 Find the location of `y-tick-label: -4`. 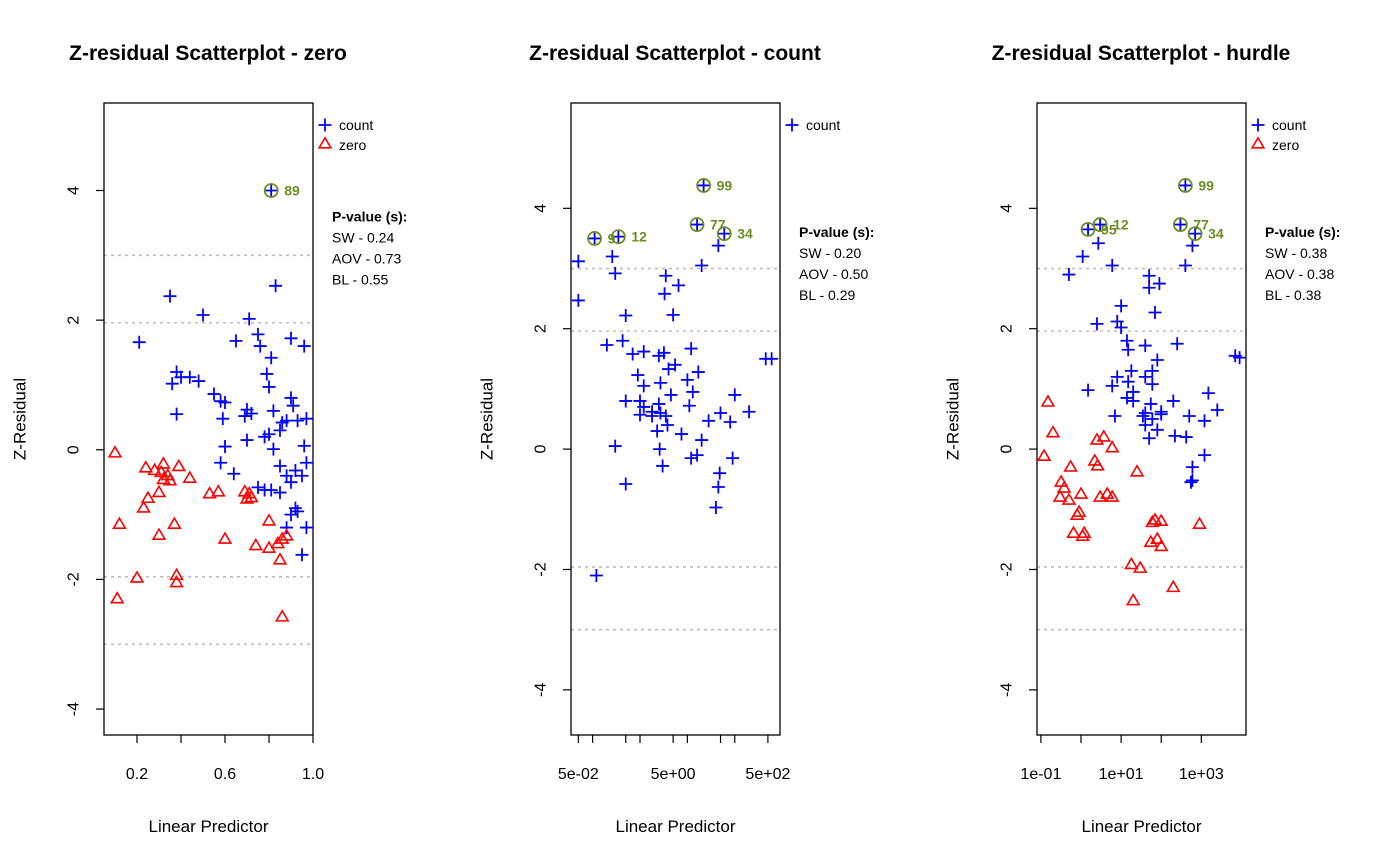

y-tick-label: -4 is located at coordinates (74, 709).